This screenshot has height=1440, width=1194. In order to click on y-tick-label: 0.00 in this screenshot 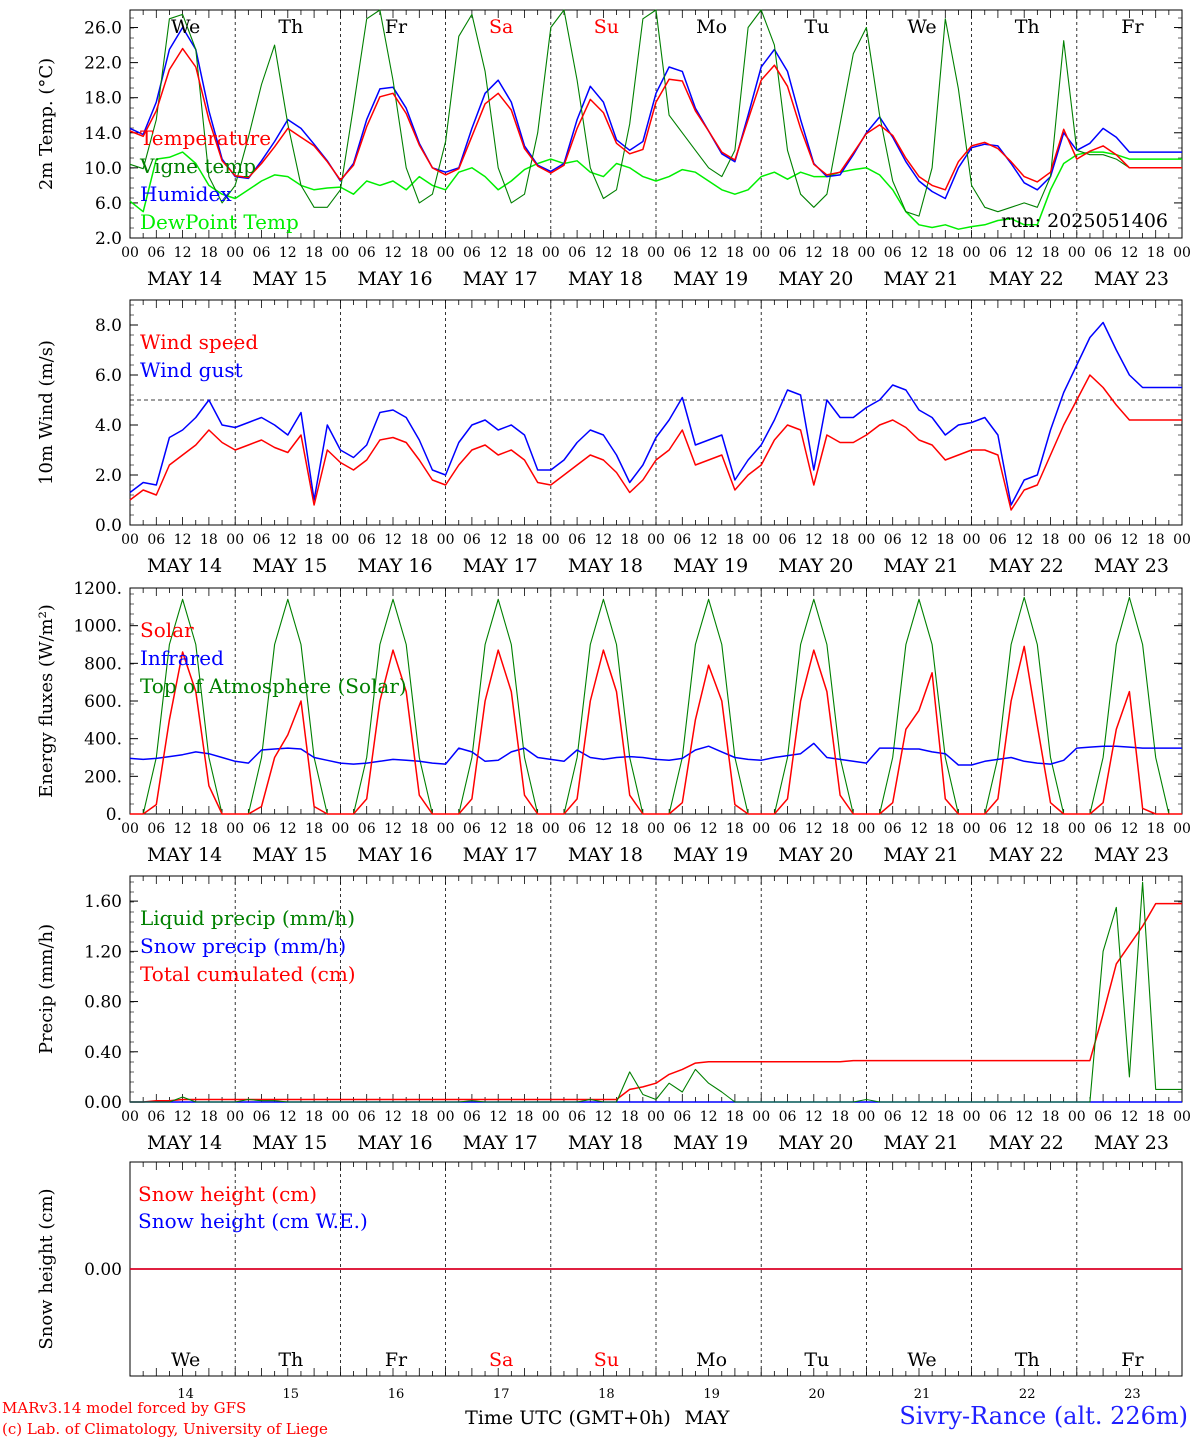, I will do `click(103, 1103)`.